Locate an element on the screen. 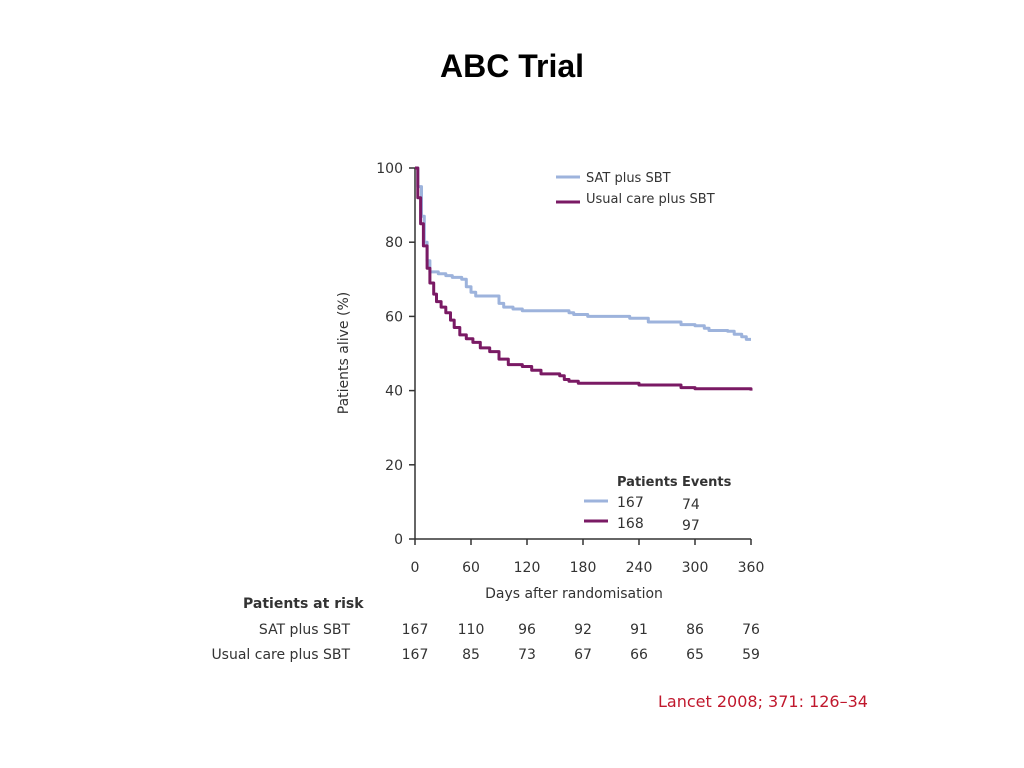 This screenshot has width=1024, height=768. x-axis: 0 60 120 180 240 300 360 is located at coordinates (588, 557).